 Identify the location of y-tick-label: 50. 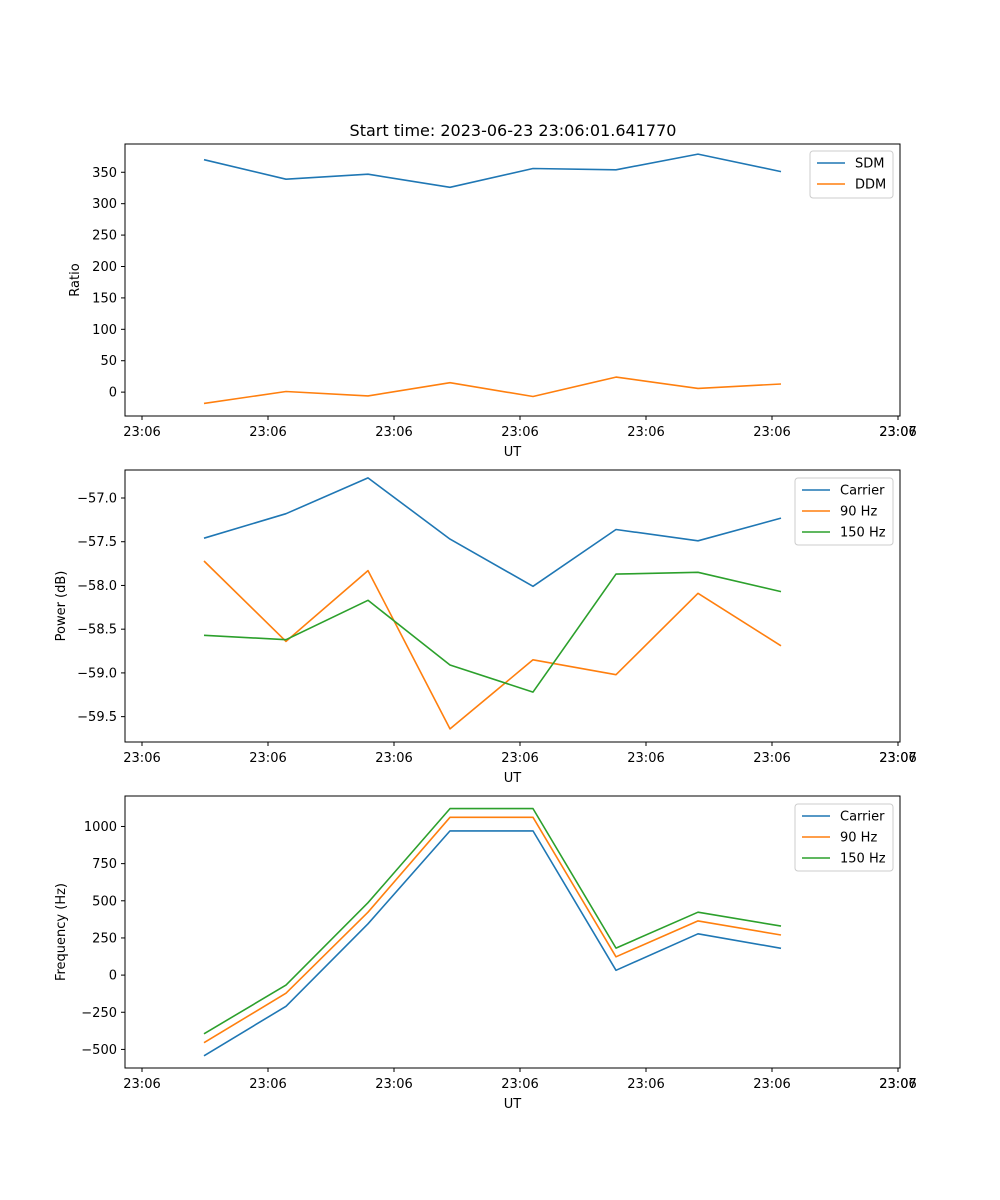
(108, 361).